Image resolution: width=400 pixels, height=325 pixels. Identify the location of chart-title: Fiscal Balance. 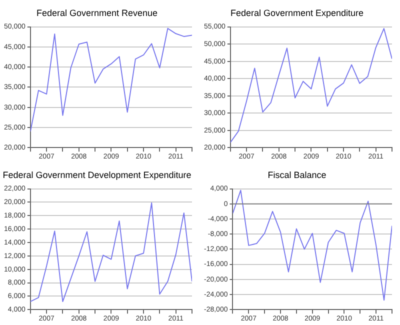
(297, 175).